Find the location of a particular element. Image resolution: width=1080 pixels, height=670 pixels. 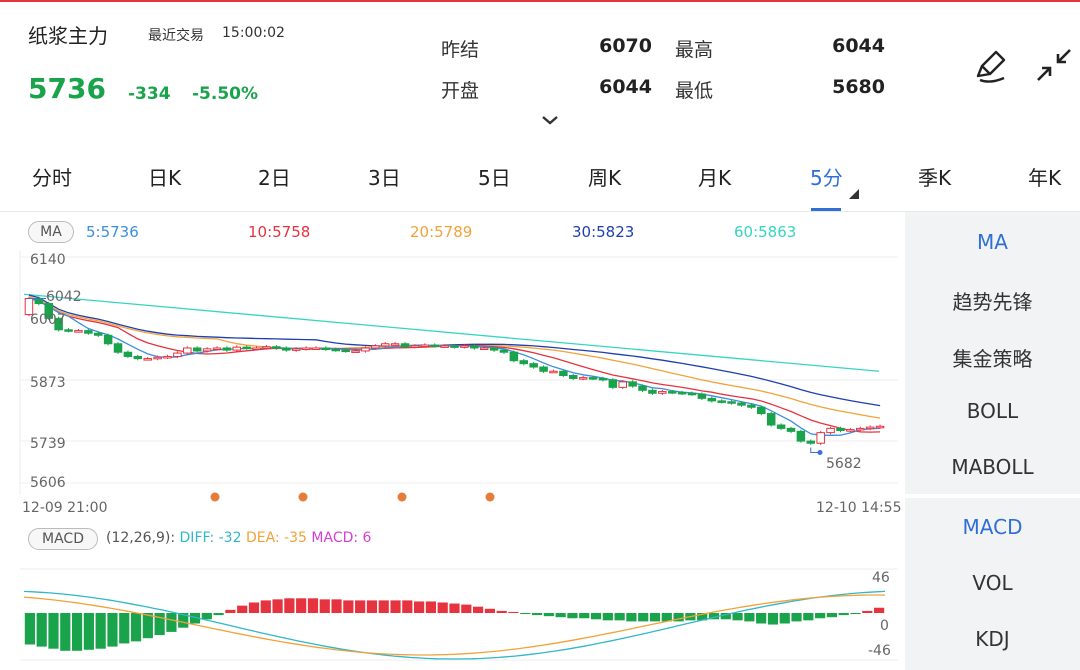

time-axis-end: 12-10 14:55 is located at coordinates (859, 508).